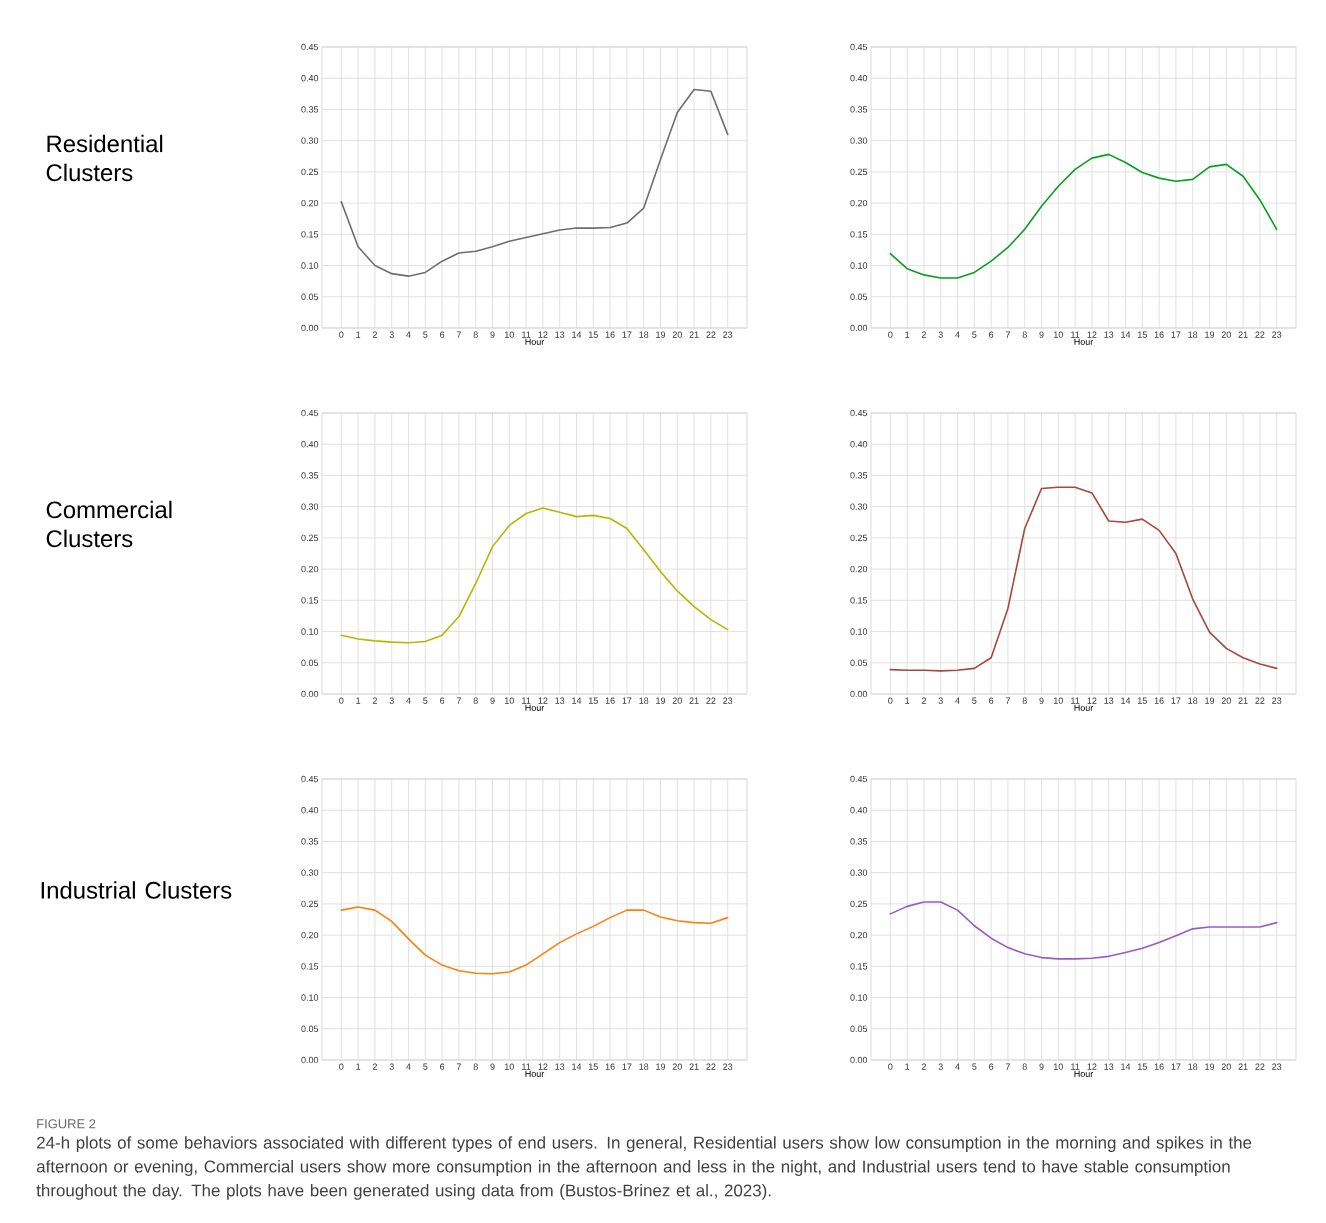 The height and width of the screenshot is (1223, 1326). Describe the element at coordinates (593, 700) in the screenshot. I see `x-tick-label: 15` at that location.